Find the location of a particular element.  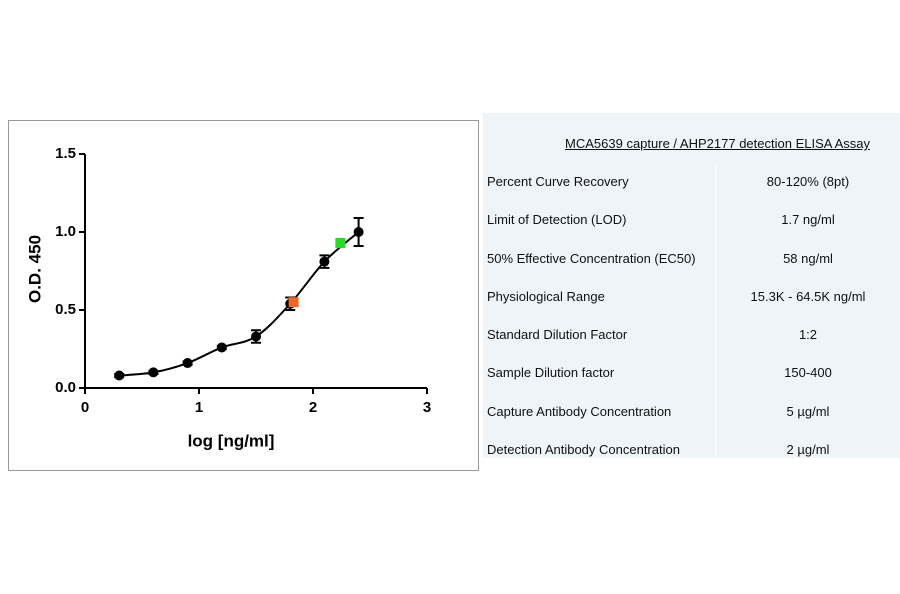

x-axis-label: log [ng/ml] is located at coordinates (231, 440).